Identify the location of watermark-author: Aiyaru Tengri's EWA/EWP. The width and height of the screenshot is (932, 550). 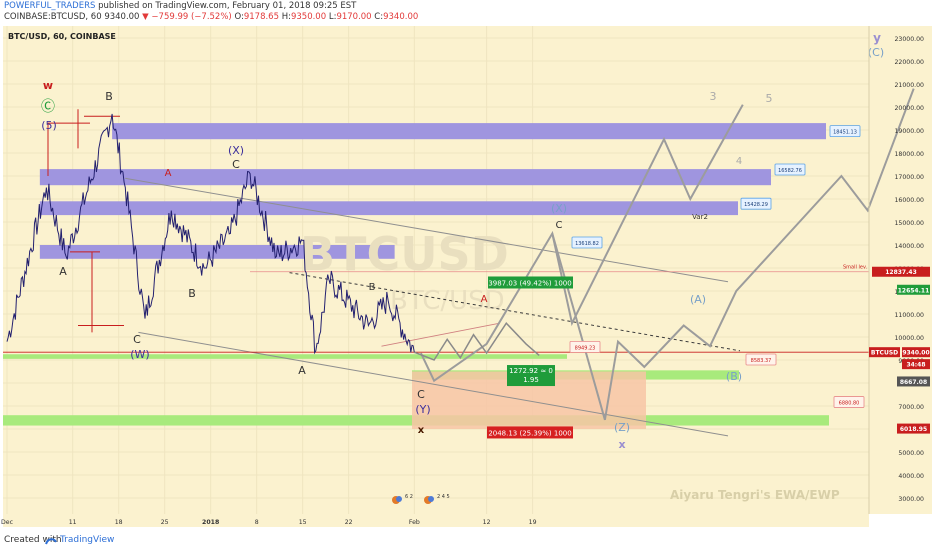
(755, 495).